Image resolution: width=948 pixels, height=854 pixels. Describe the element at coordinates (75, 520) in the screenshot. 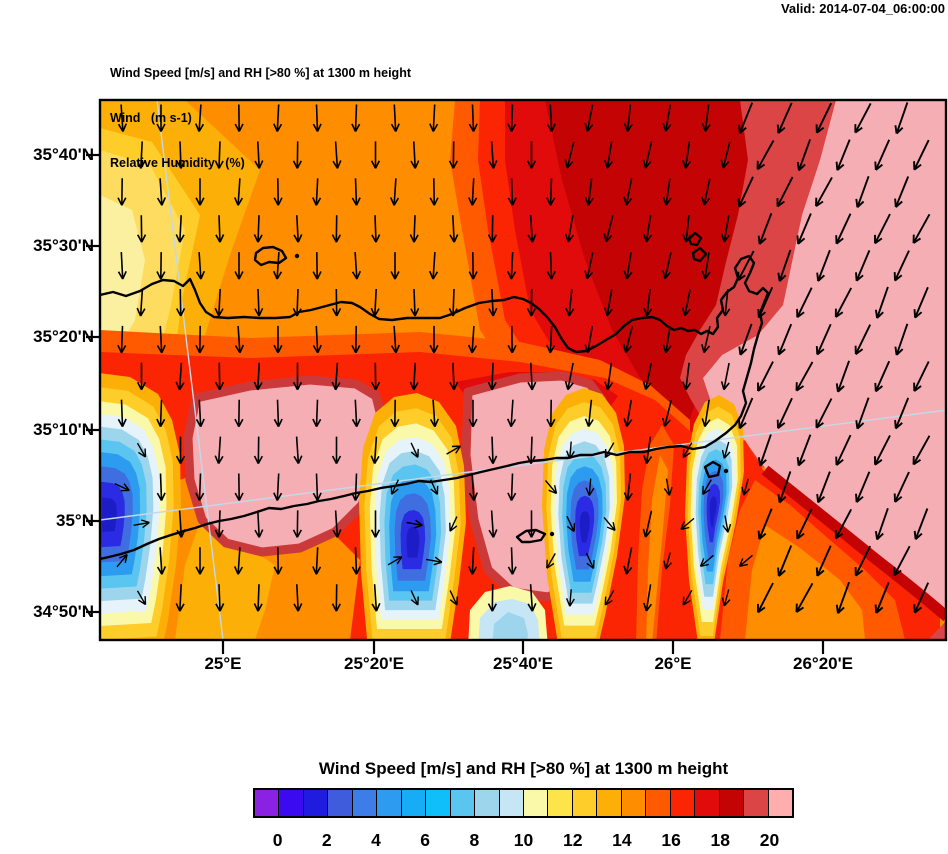

I see `lat-tick-label: 35°N` at that location.